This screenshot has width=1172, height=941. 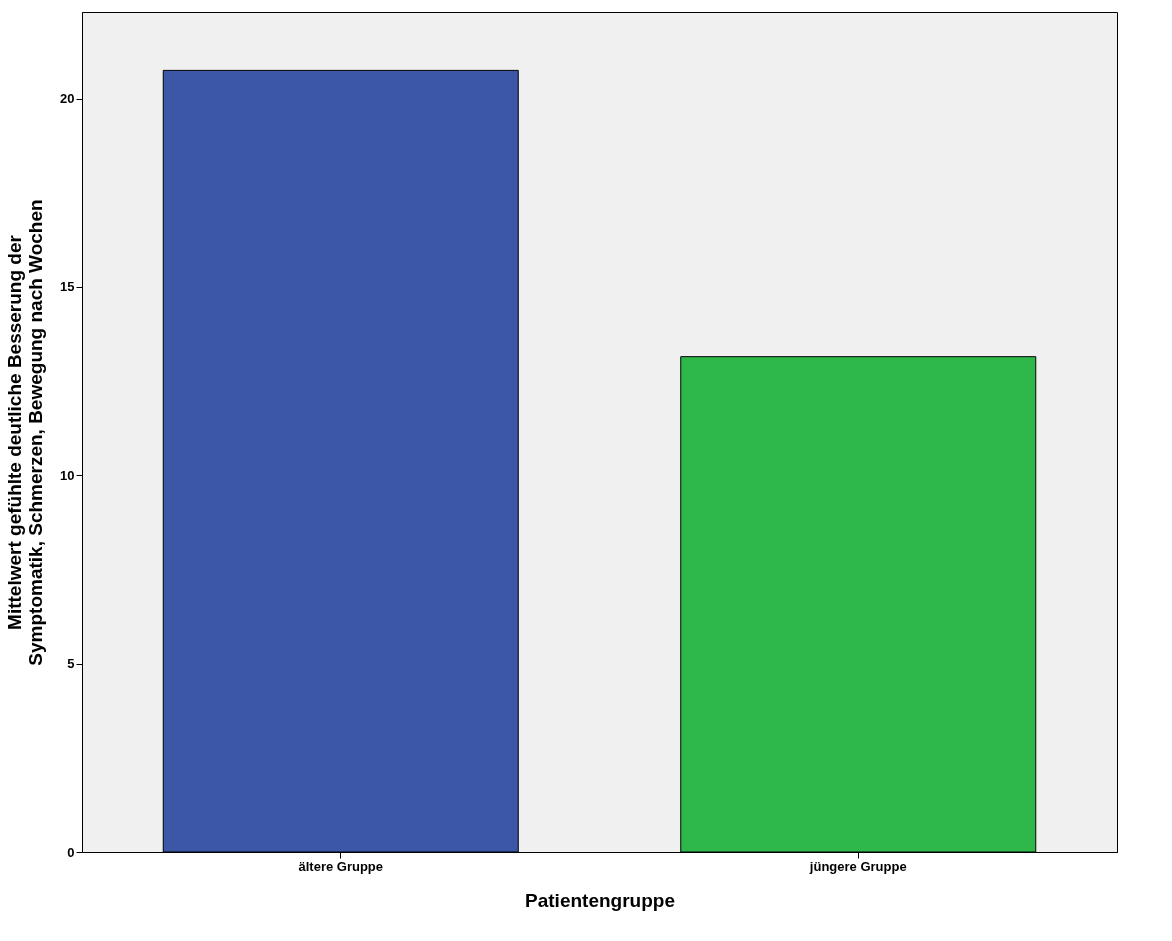 What do you see at coordinates (341, 866) in the screenshot?
I see `x-tick-label: ältere Gruppe` at bounding box center [341, 866].